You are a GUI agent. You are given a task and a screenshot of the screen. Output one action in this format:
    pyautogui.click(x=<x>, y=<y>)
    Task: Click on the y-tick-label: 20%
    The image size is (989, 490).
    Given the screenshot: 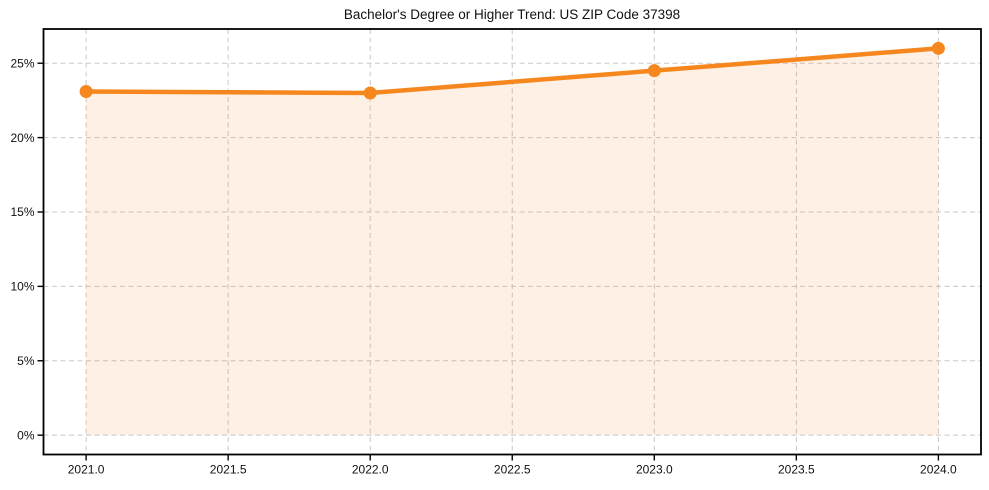 What is the action you would take?
    pyautogui.click(x=22, y=138)
    